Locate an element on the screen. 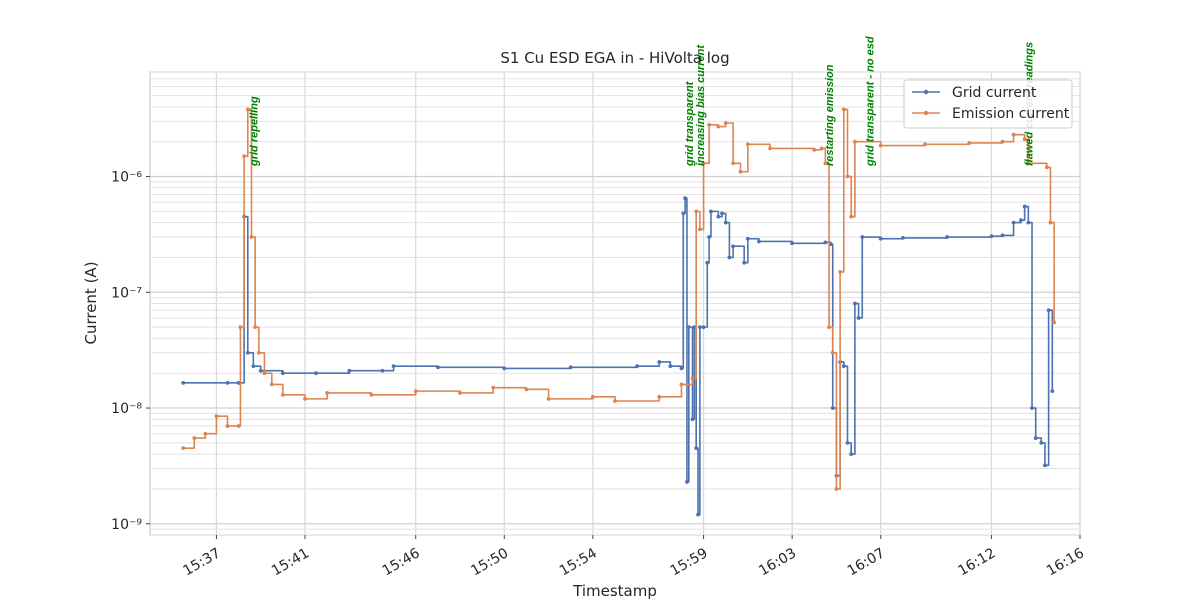 The width and height of the screenshot is (1200, 600). annotation-label: grid repelling is located at coordinates (254, 131).